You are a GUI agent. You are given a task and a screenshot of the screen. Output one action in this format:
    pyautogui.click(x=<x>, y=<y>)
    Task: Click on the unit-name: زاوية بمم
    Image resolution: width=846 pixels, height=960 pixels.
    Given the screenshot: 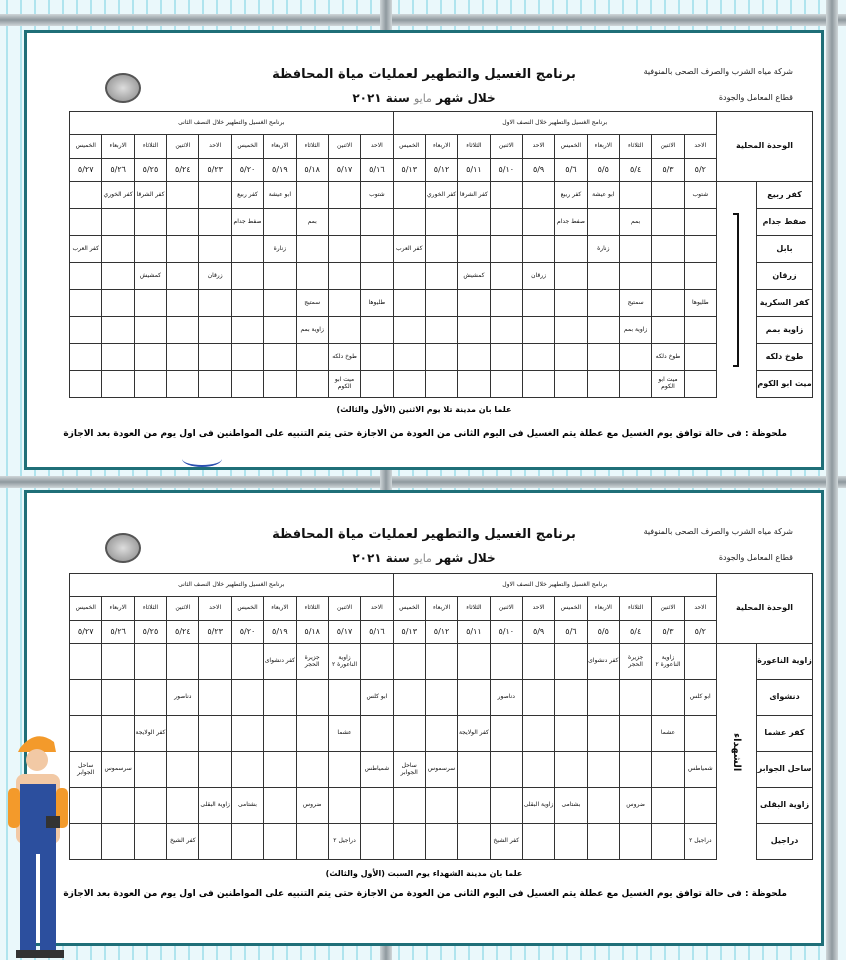 What is the action you would take?
    pyautogui.click(x=784, y=330)
    